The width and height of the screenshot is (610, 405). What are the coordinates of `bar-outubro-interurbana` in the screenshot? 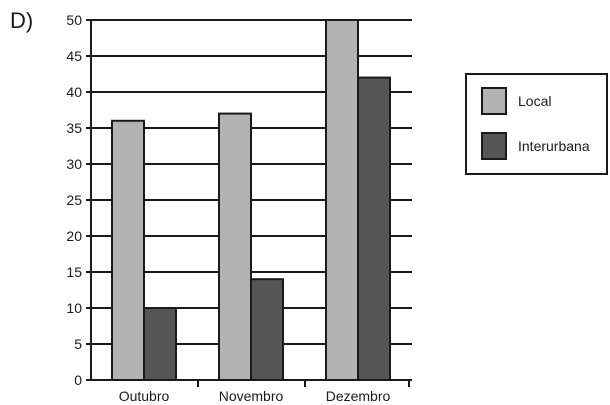 It's located at (160, 344).